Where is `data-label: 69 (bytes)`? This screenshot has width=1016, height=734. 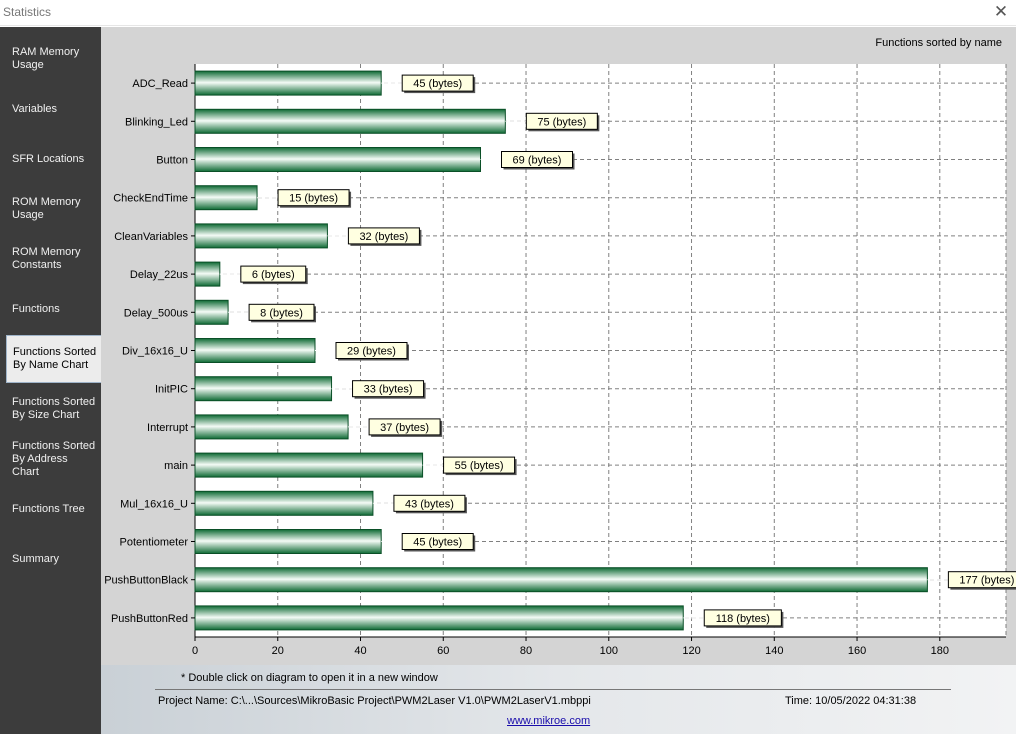 data-label: 69 (bytes) is located at coordinates (537, 161).